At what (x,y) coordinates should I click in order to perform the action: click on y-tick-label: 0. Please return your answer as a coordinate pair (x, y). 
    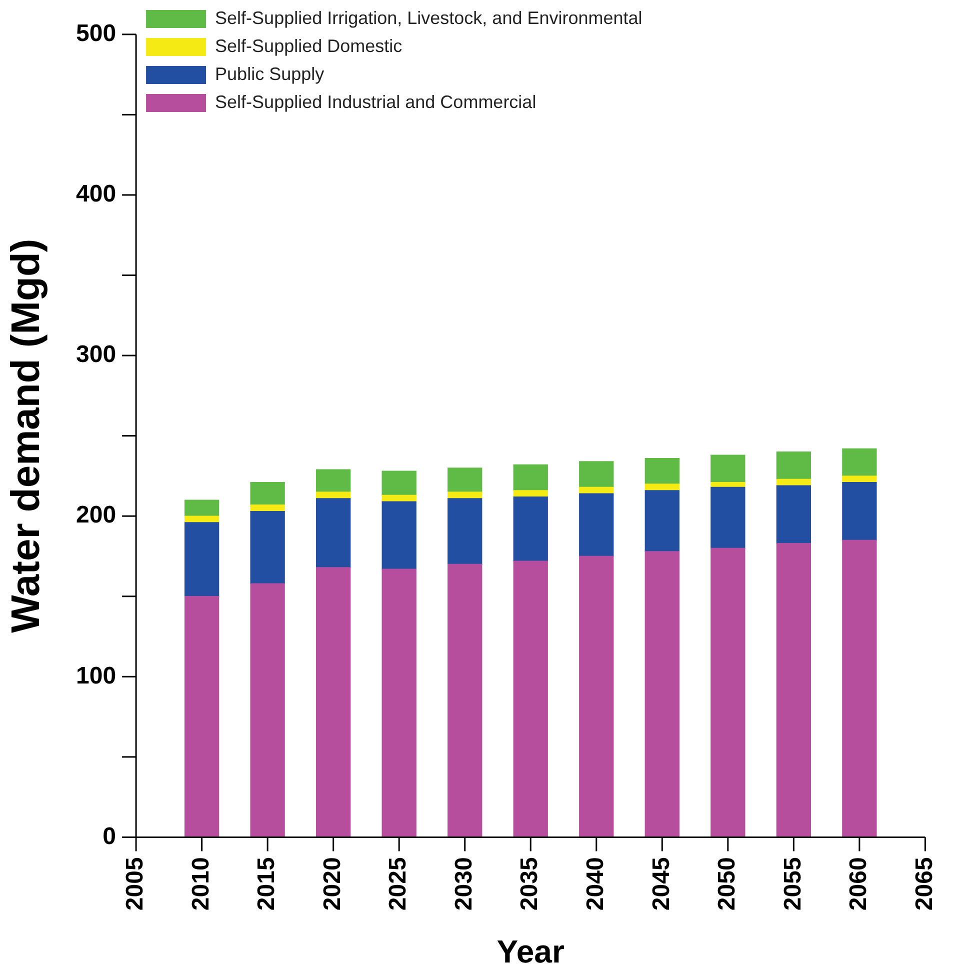
    Looking at the image, I should click on (109, 836).